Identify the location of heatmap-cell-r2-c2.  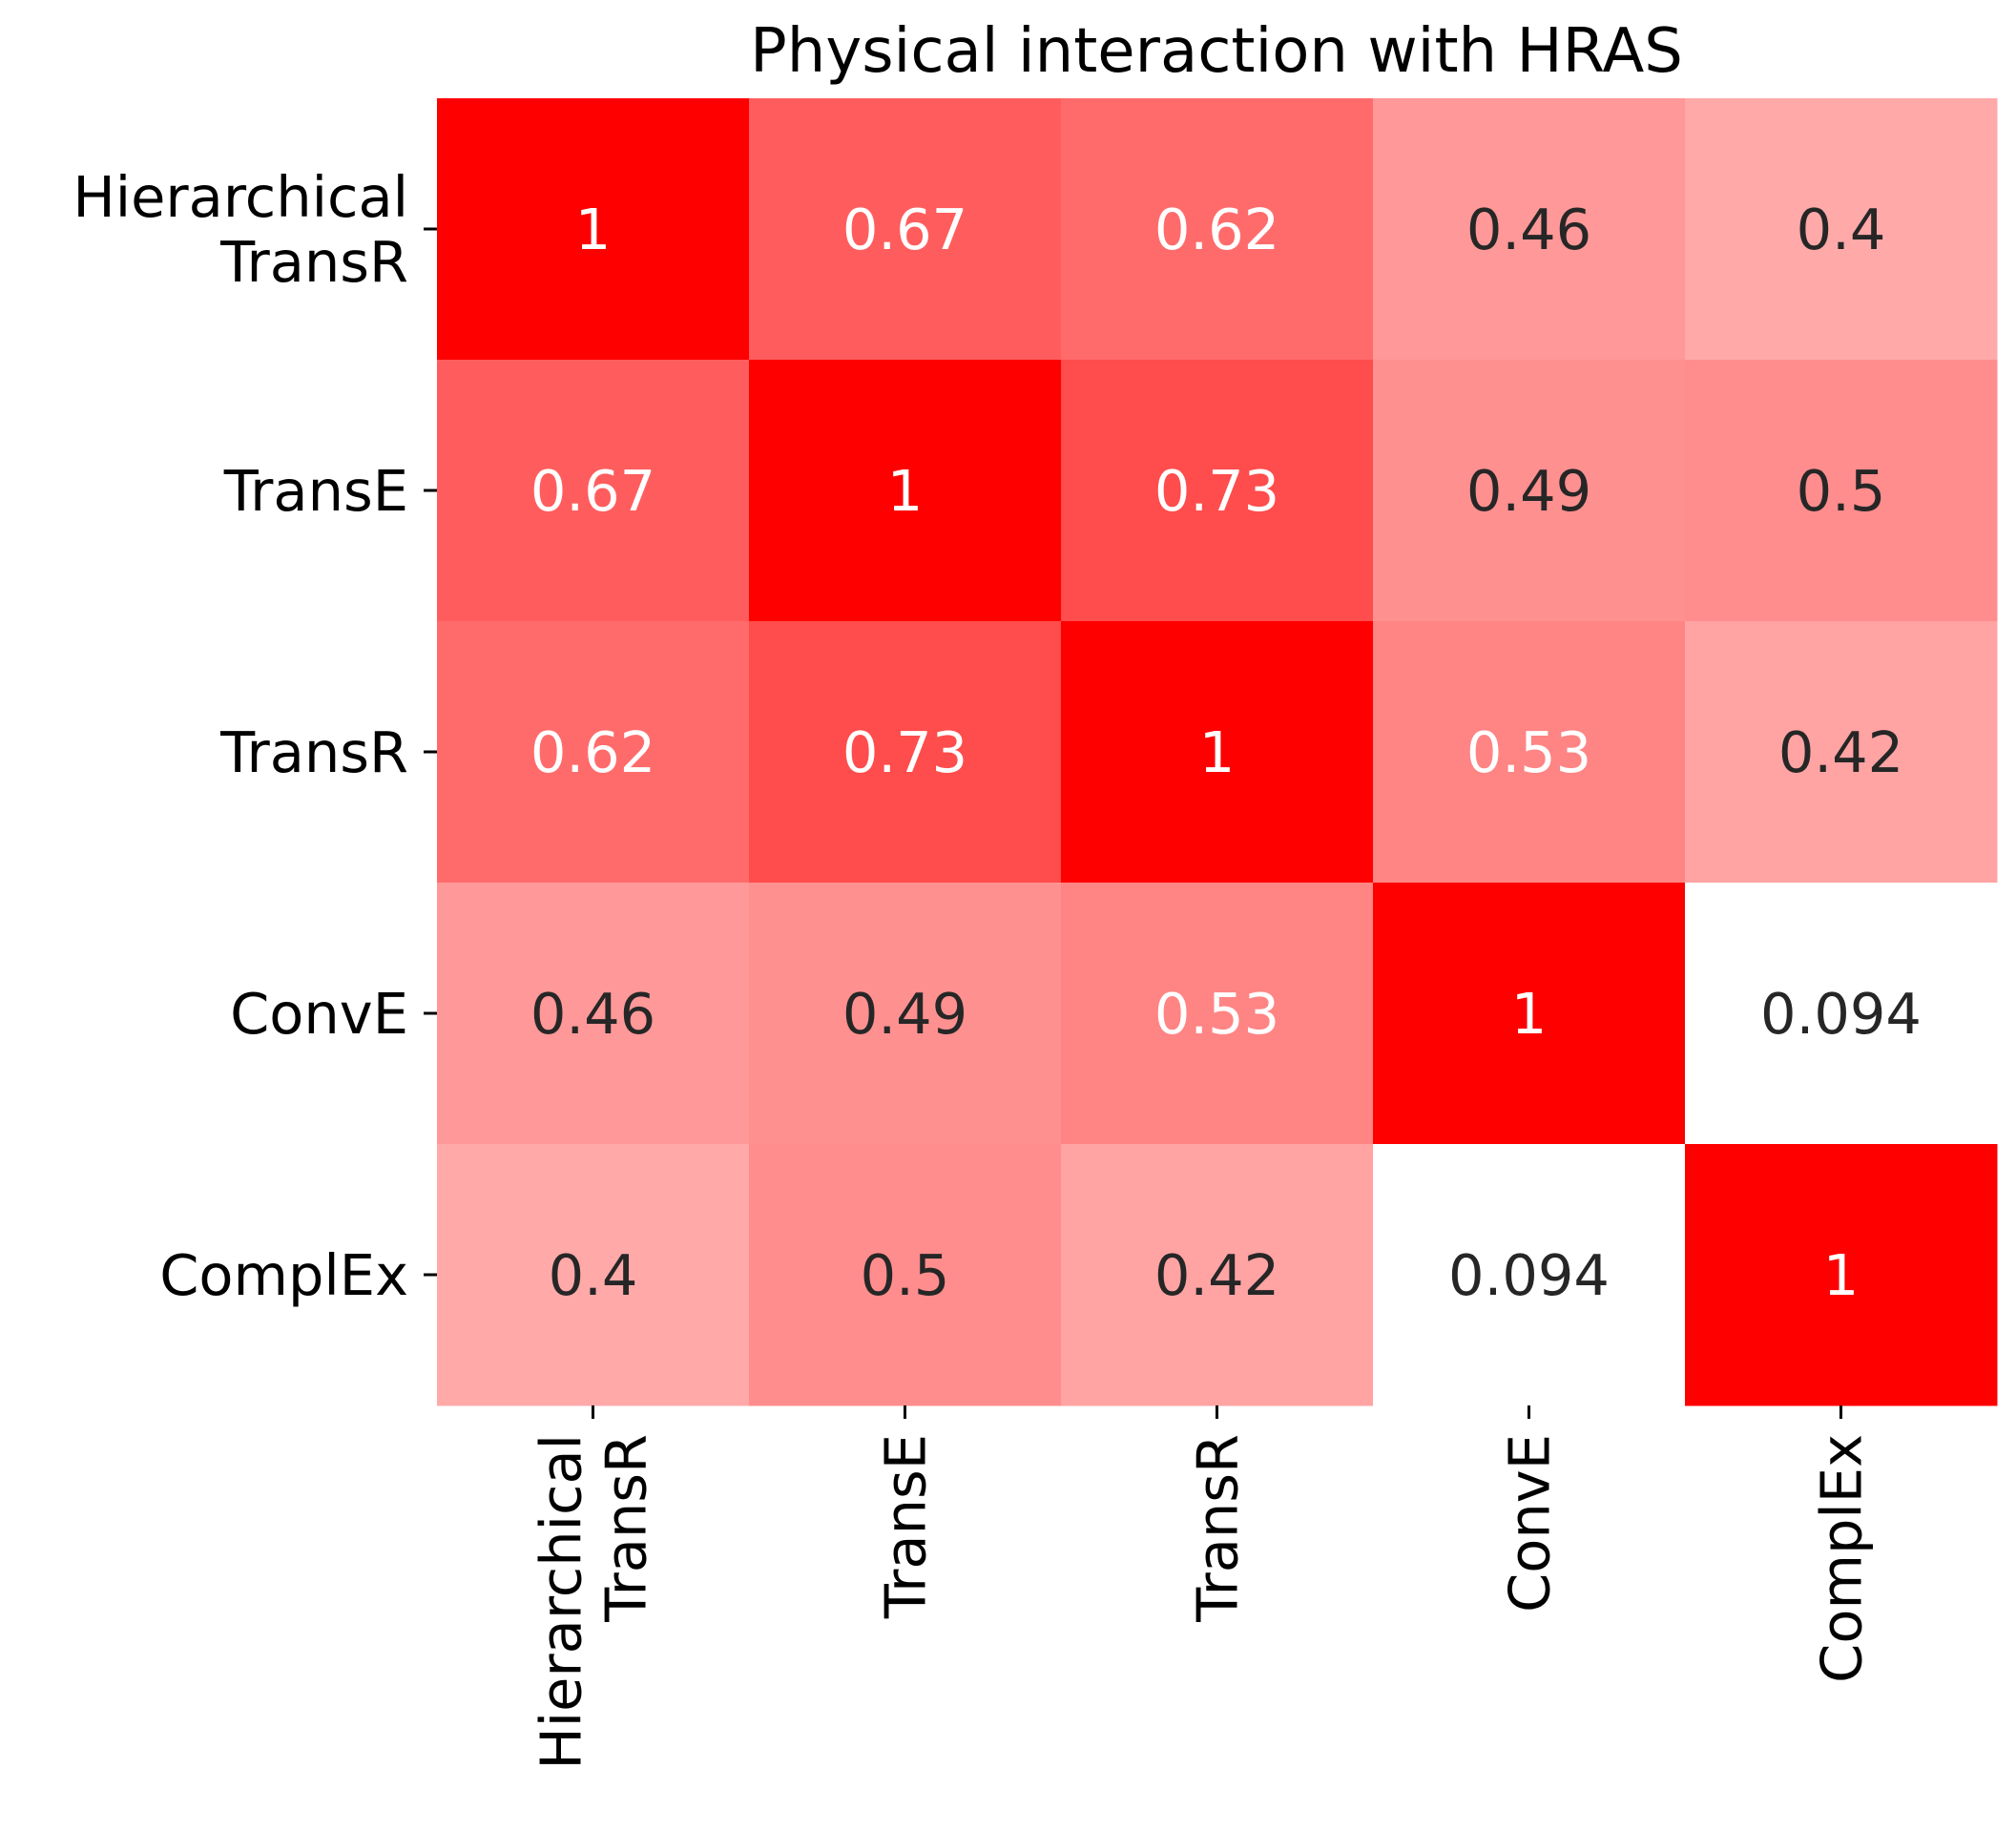
(1217, 752).